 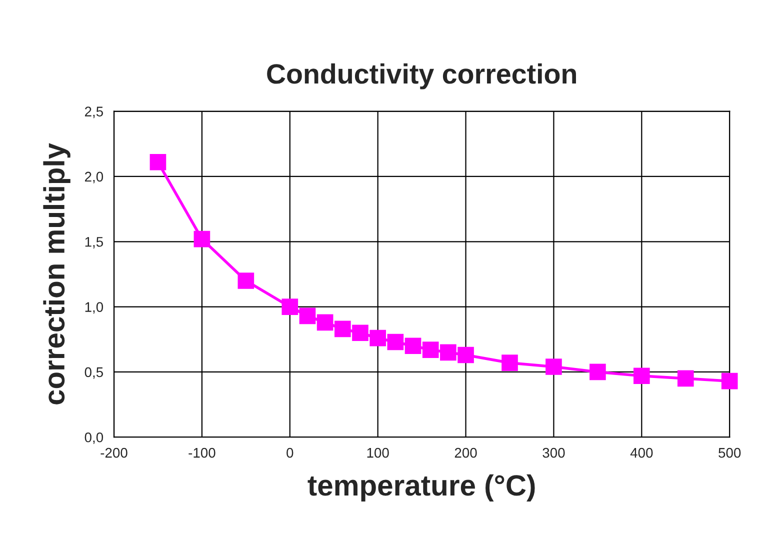 I want to click on x-tick-label: 200, so click(x=465, y=453).